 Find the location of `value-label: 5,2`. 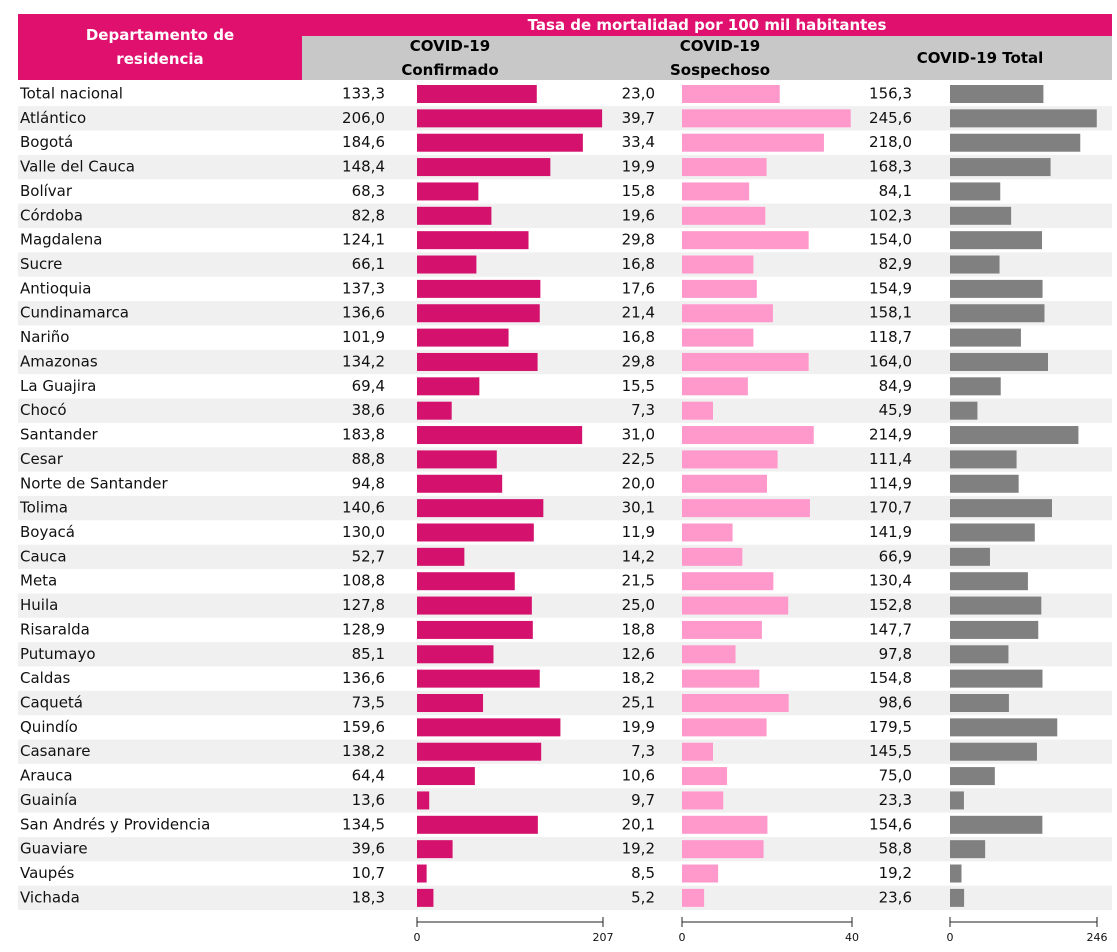

value-label: 5,2 is located at coordinates (643, 897).